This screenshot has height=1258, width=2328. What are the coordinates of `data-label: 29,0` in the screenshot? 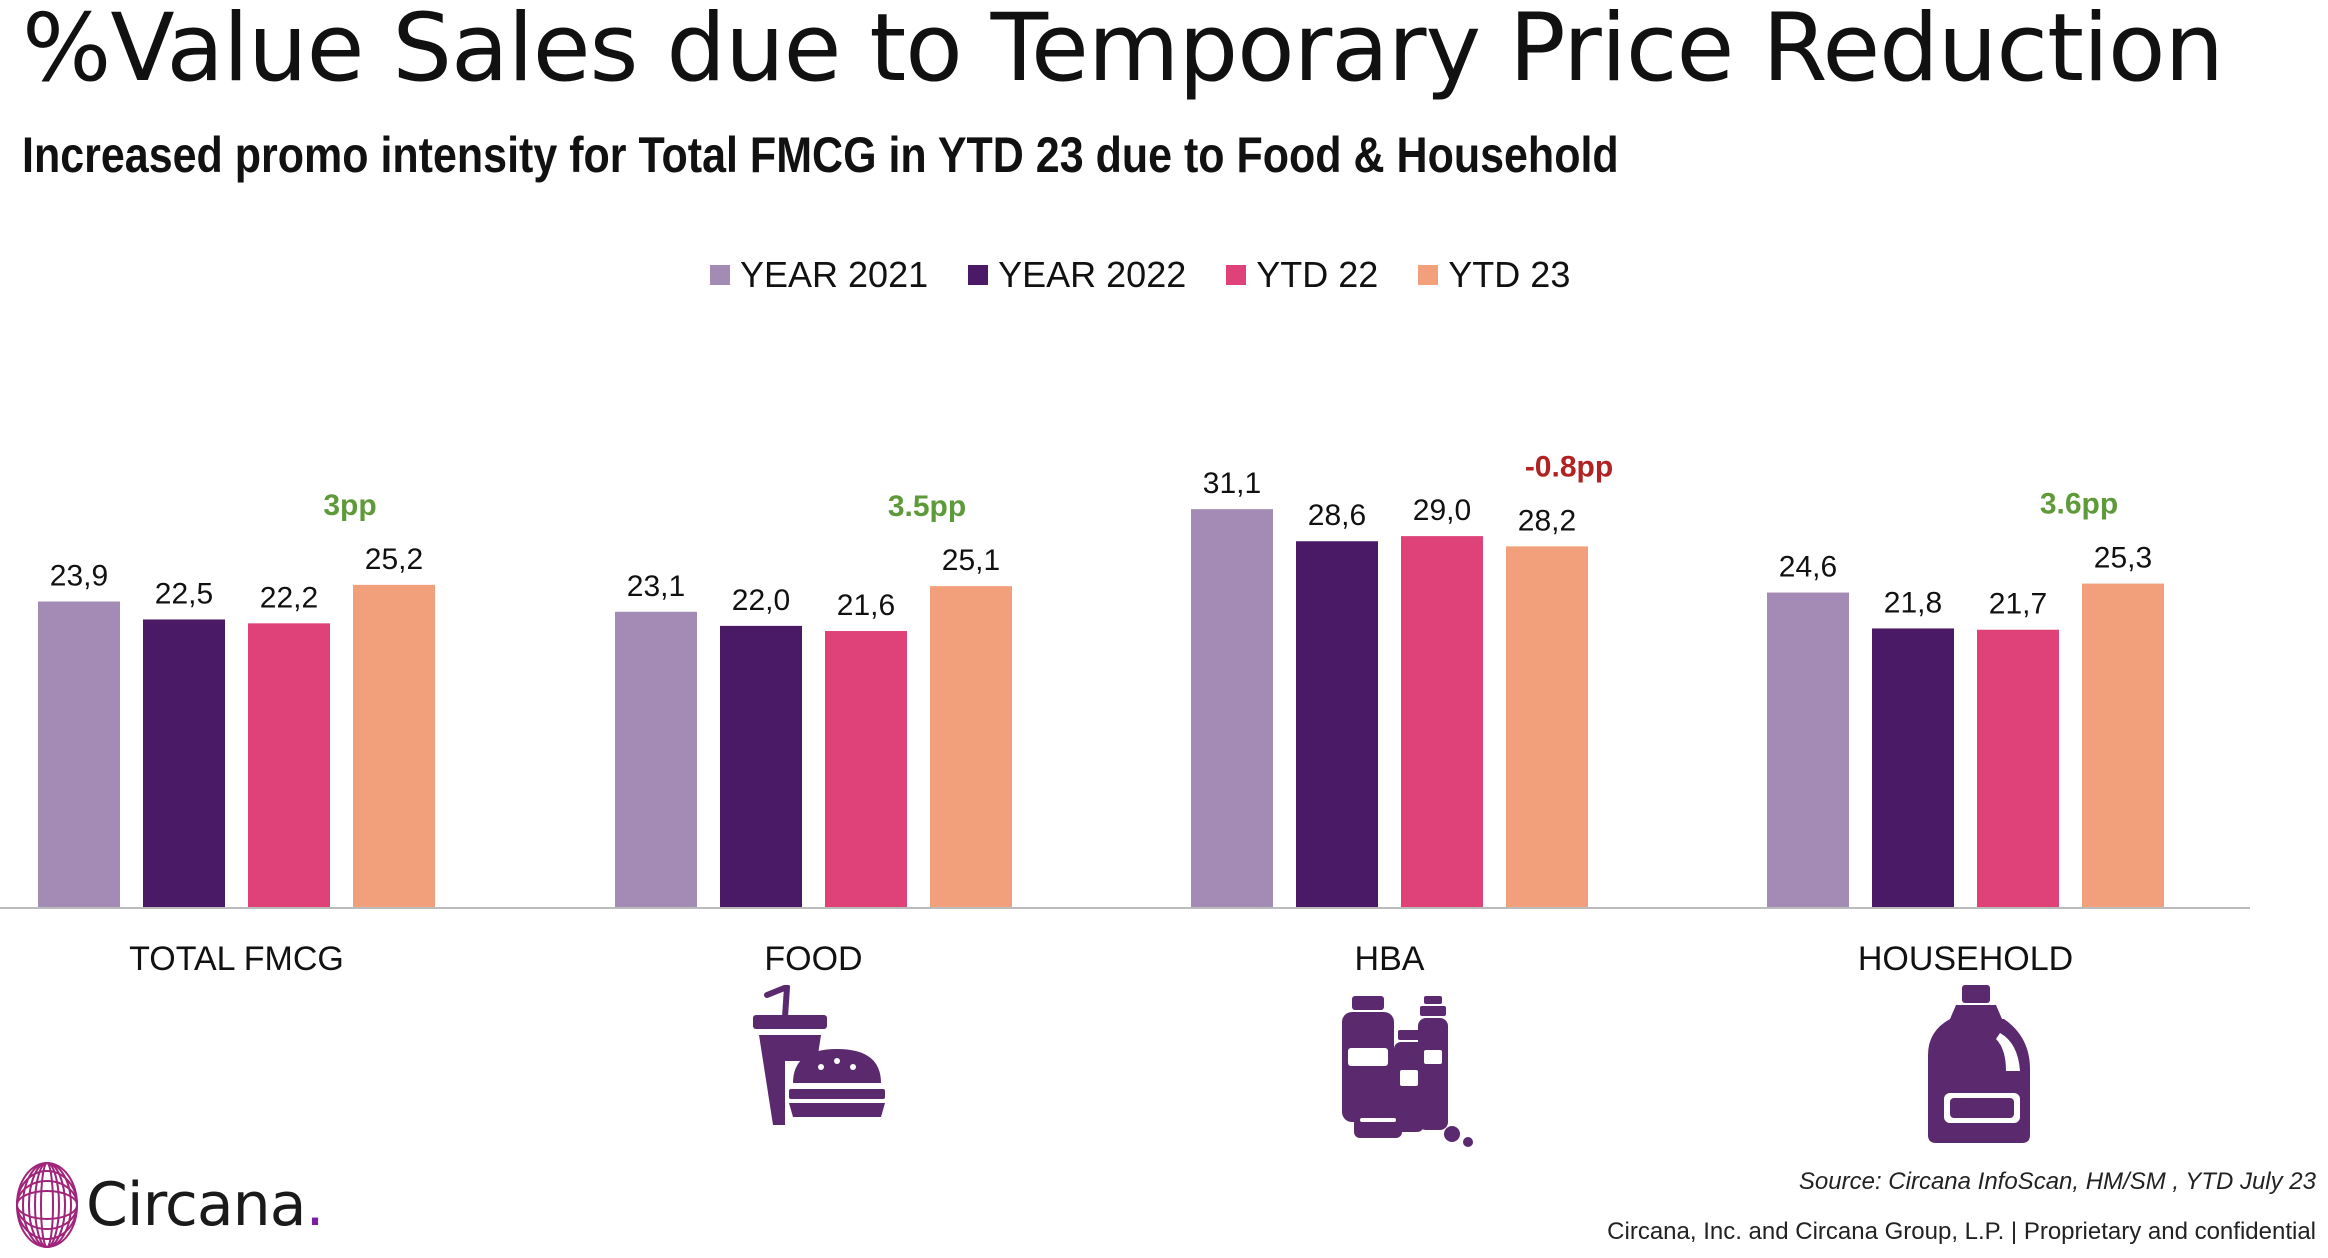 It's located at (1442, 510).